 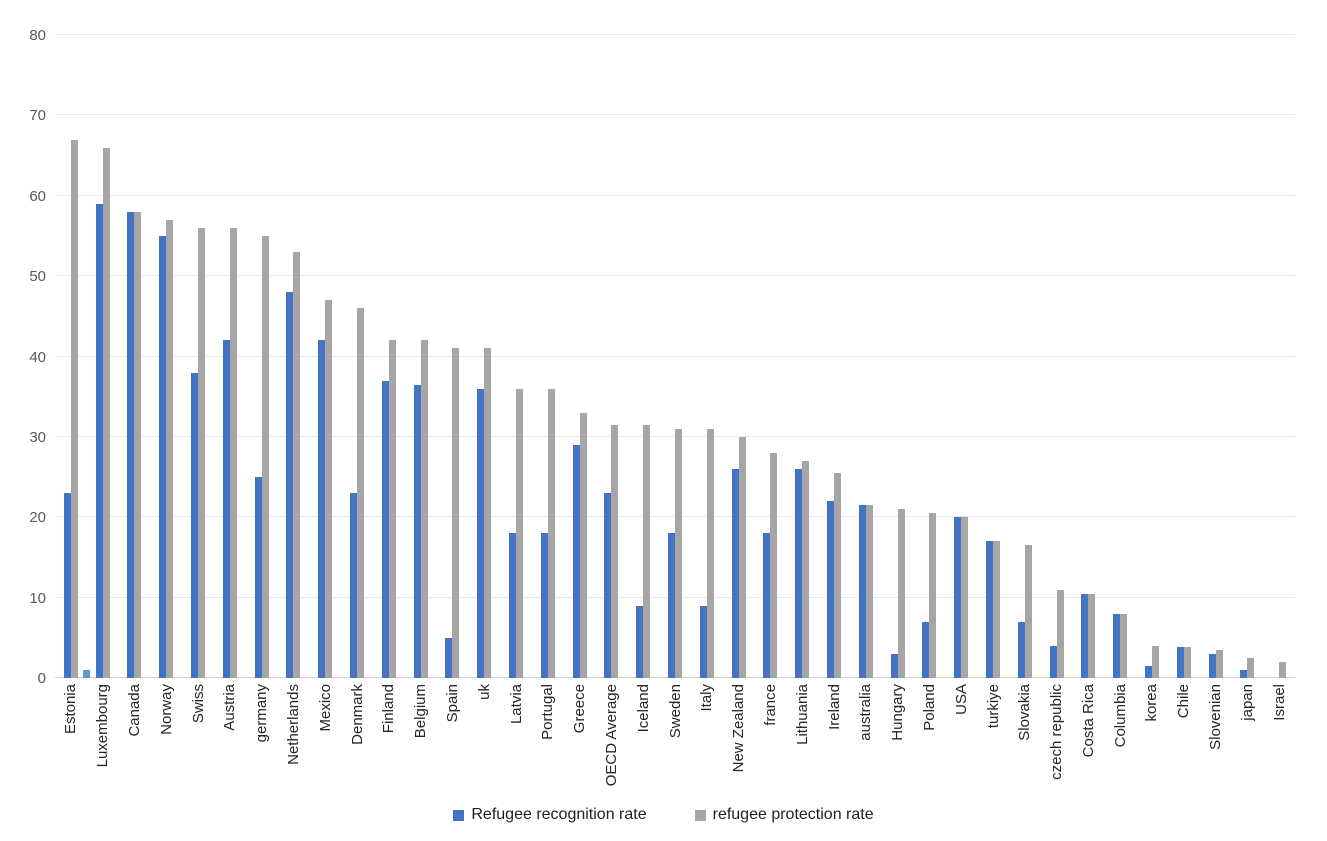 I want to click on x-axis-category-label: Mexico, so click(x=325, y=708).